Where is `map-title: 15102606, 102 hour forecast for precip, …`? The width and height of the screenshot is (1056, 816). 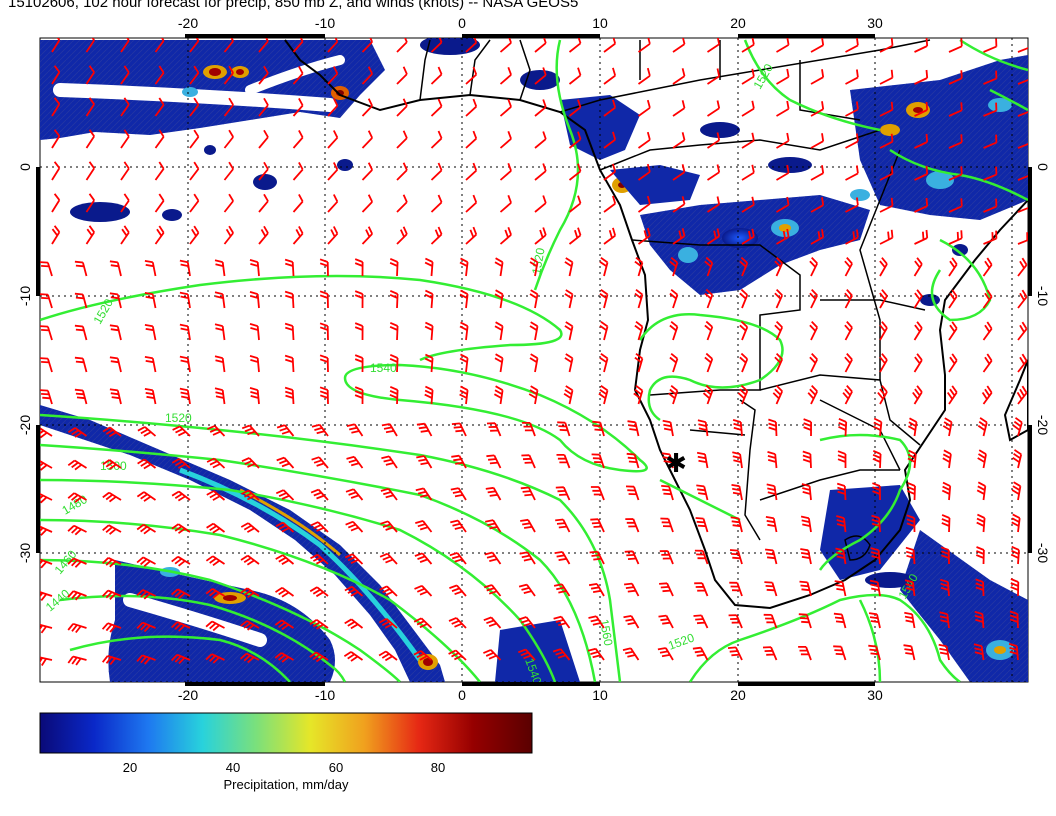 map-title: 15102606, 102 hour forecast for precip, … is located at coordinates (293, 5).